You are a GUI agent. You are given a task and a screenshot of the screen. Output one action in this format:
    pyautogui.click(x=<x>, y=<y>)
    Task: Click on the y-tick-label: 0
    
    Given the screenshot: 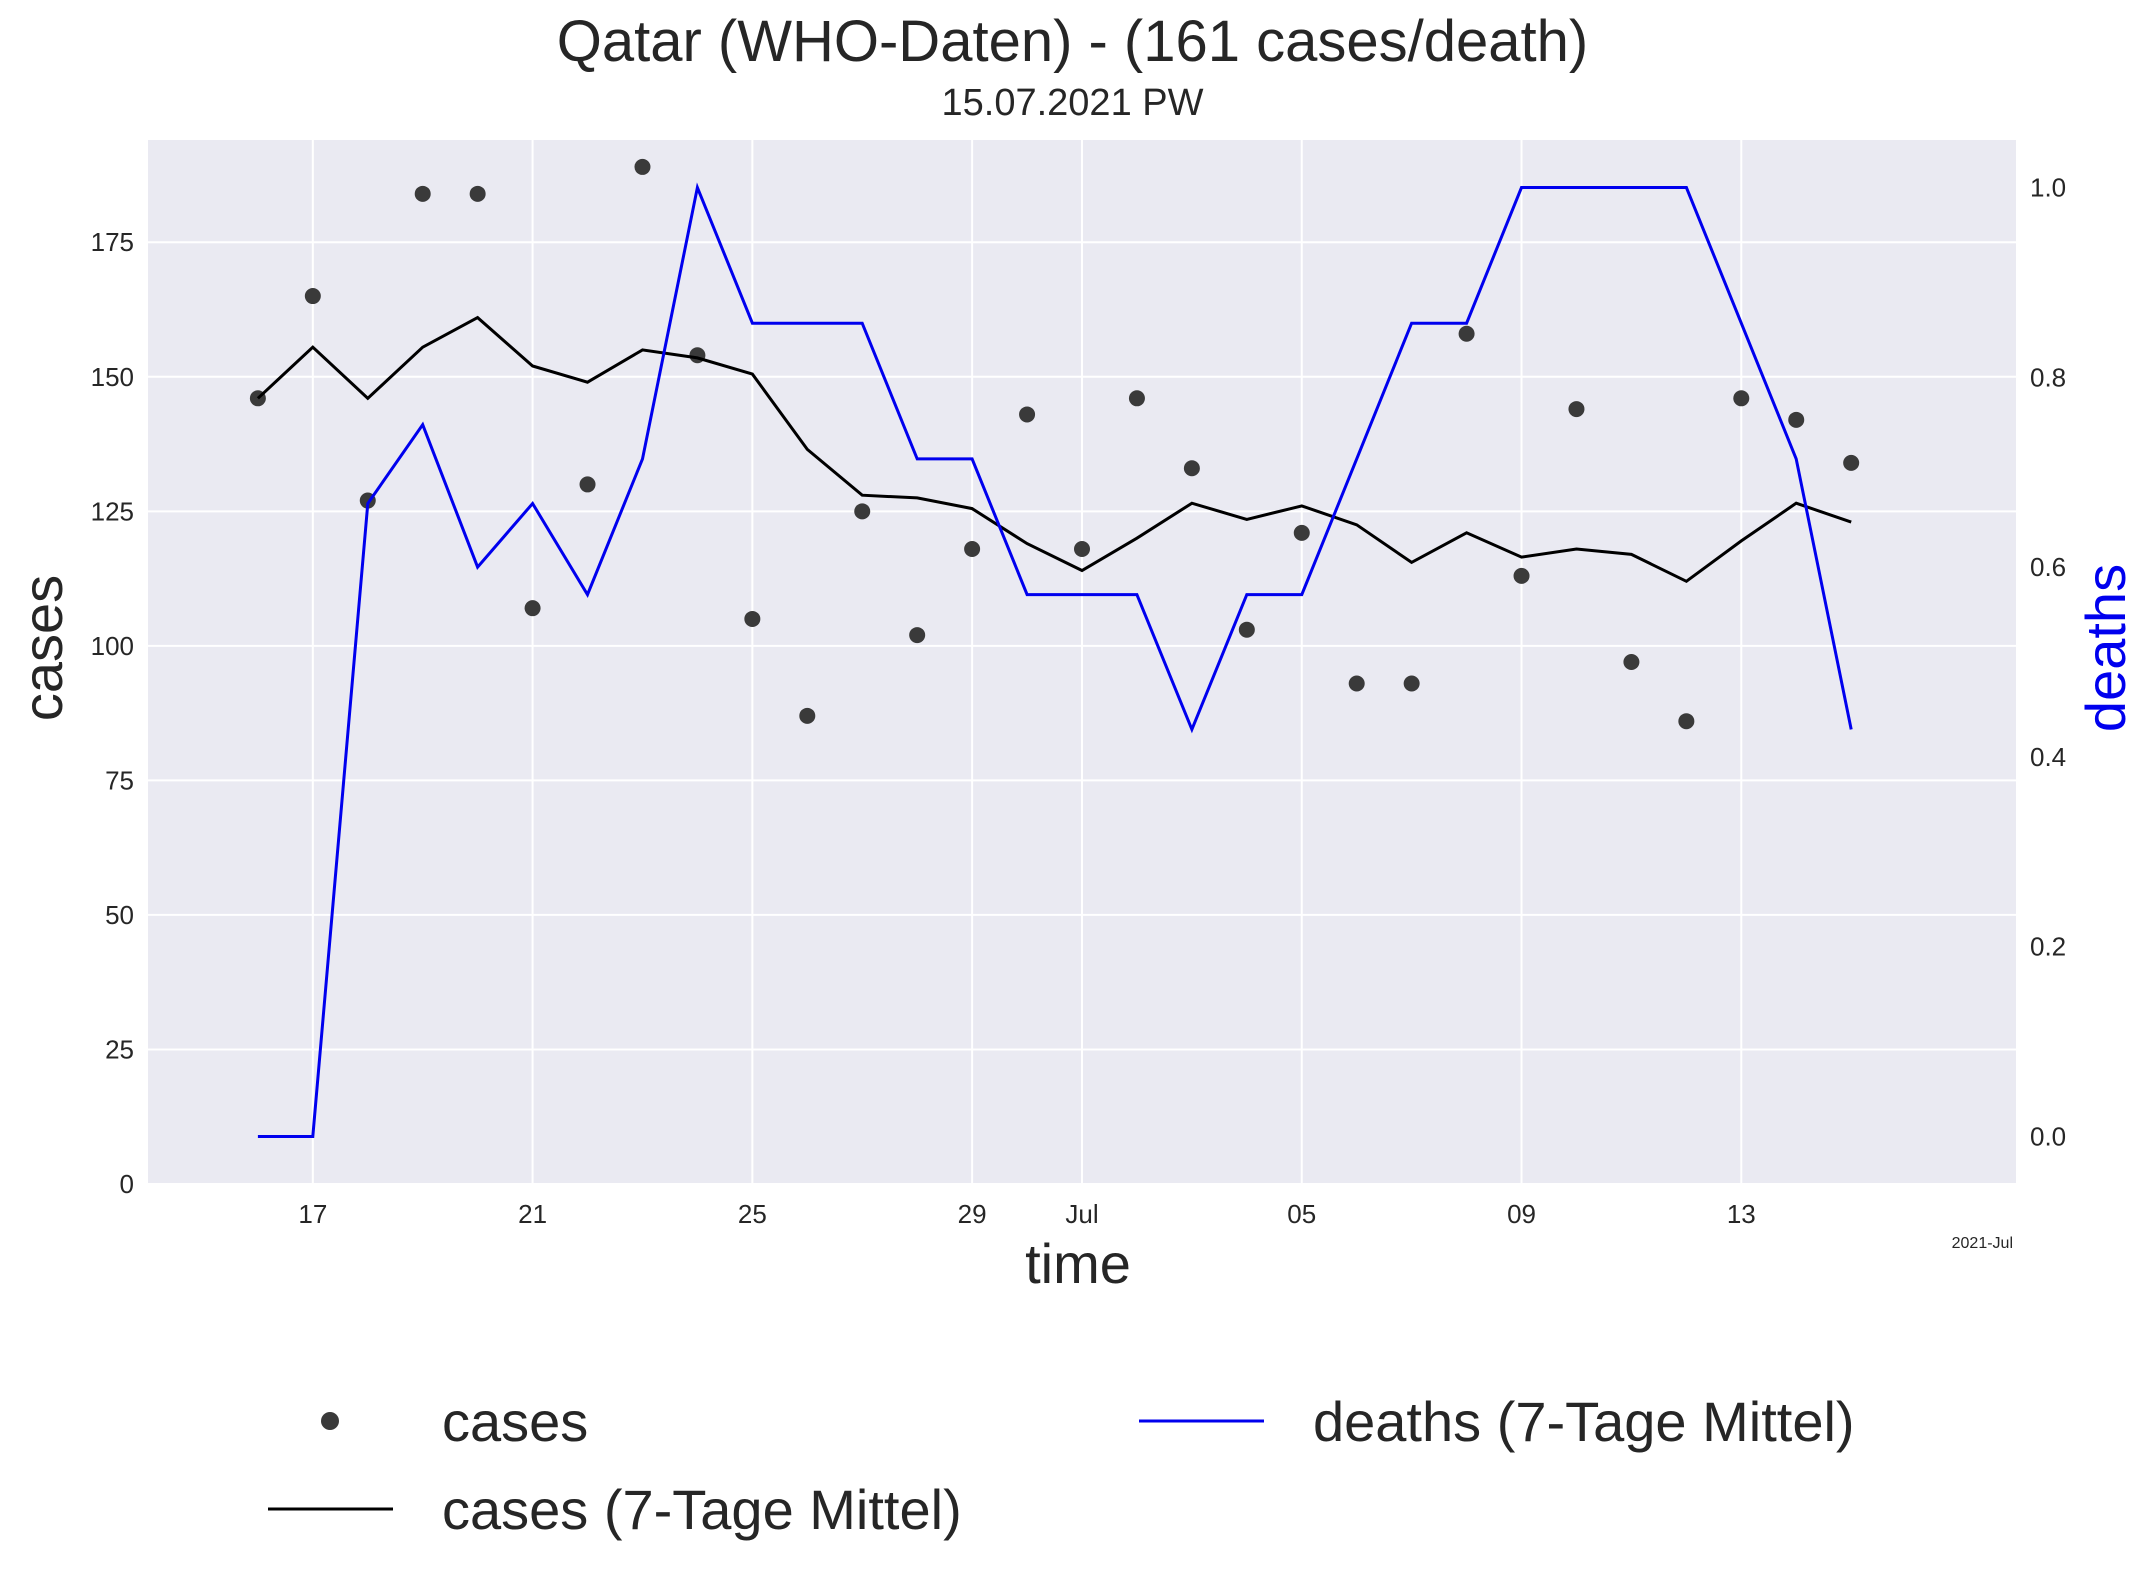 What is the action you would take?
    pyautogui.click(x=127, y=1184)
    